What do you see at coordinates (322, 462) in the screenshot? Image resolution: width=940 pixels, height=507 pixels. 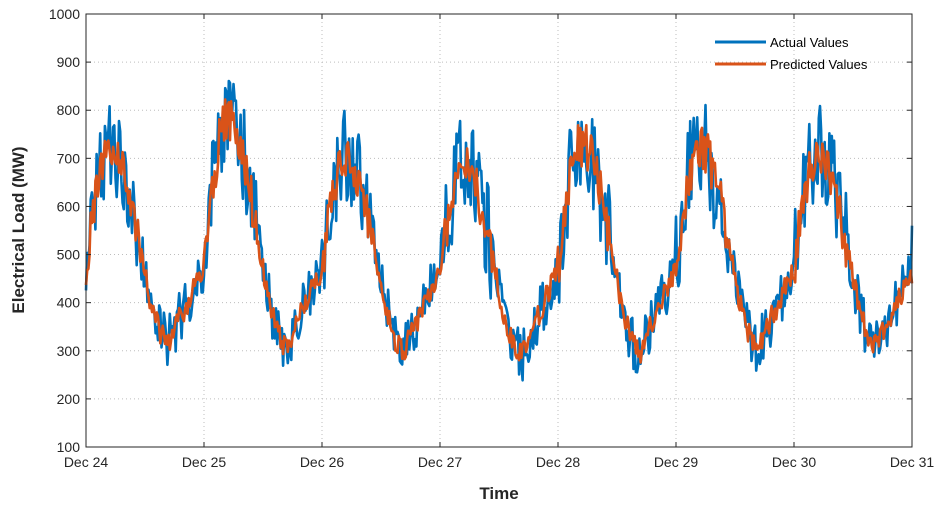 I see `x-tick-label: Dec 26` at bounding box center [322, 462].